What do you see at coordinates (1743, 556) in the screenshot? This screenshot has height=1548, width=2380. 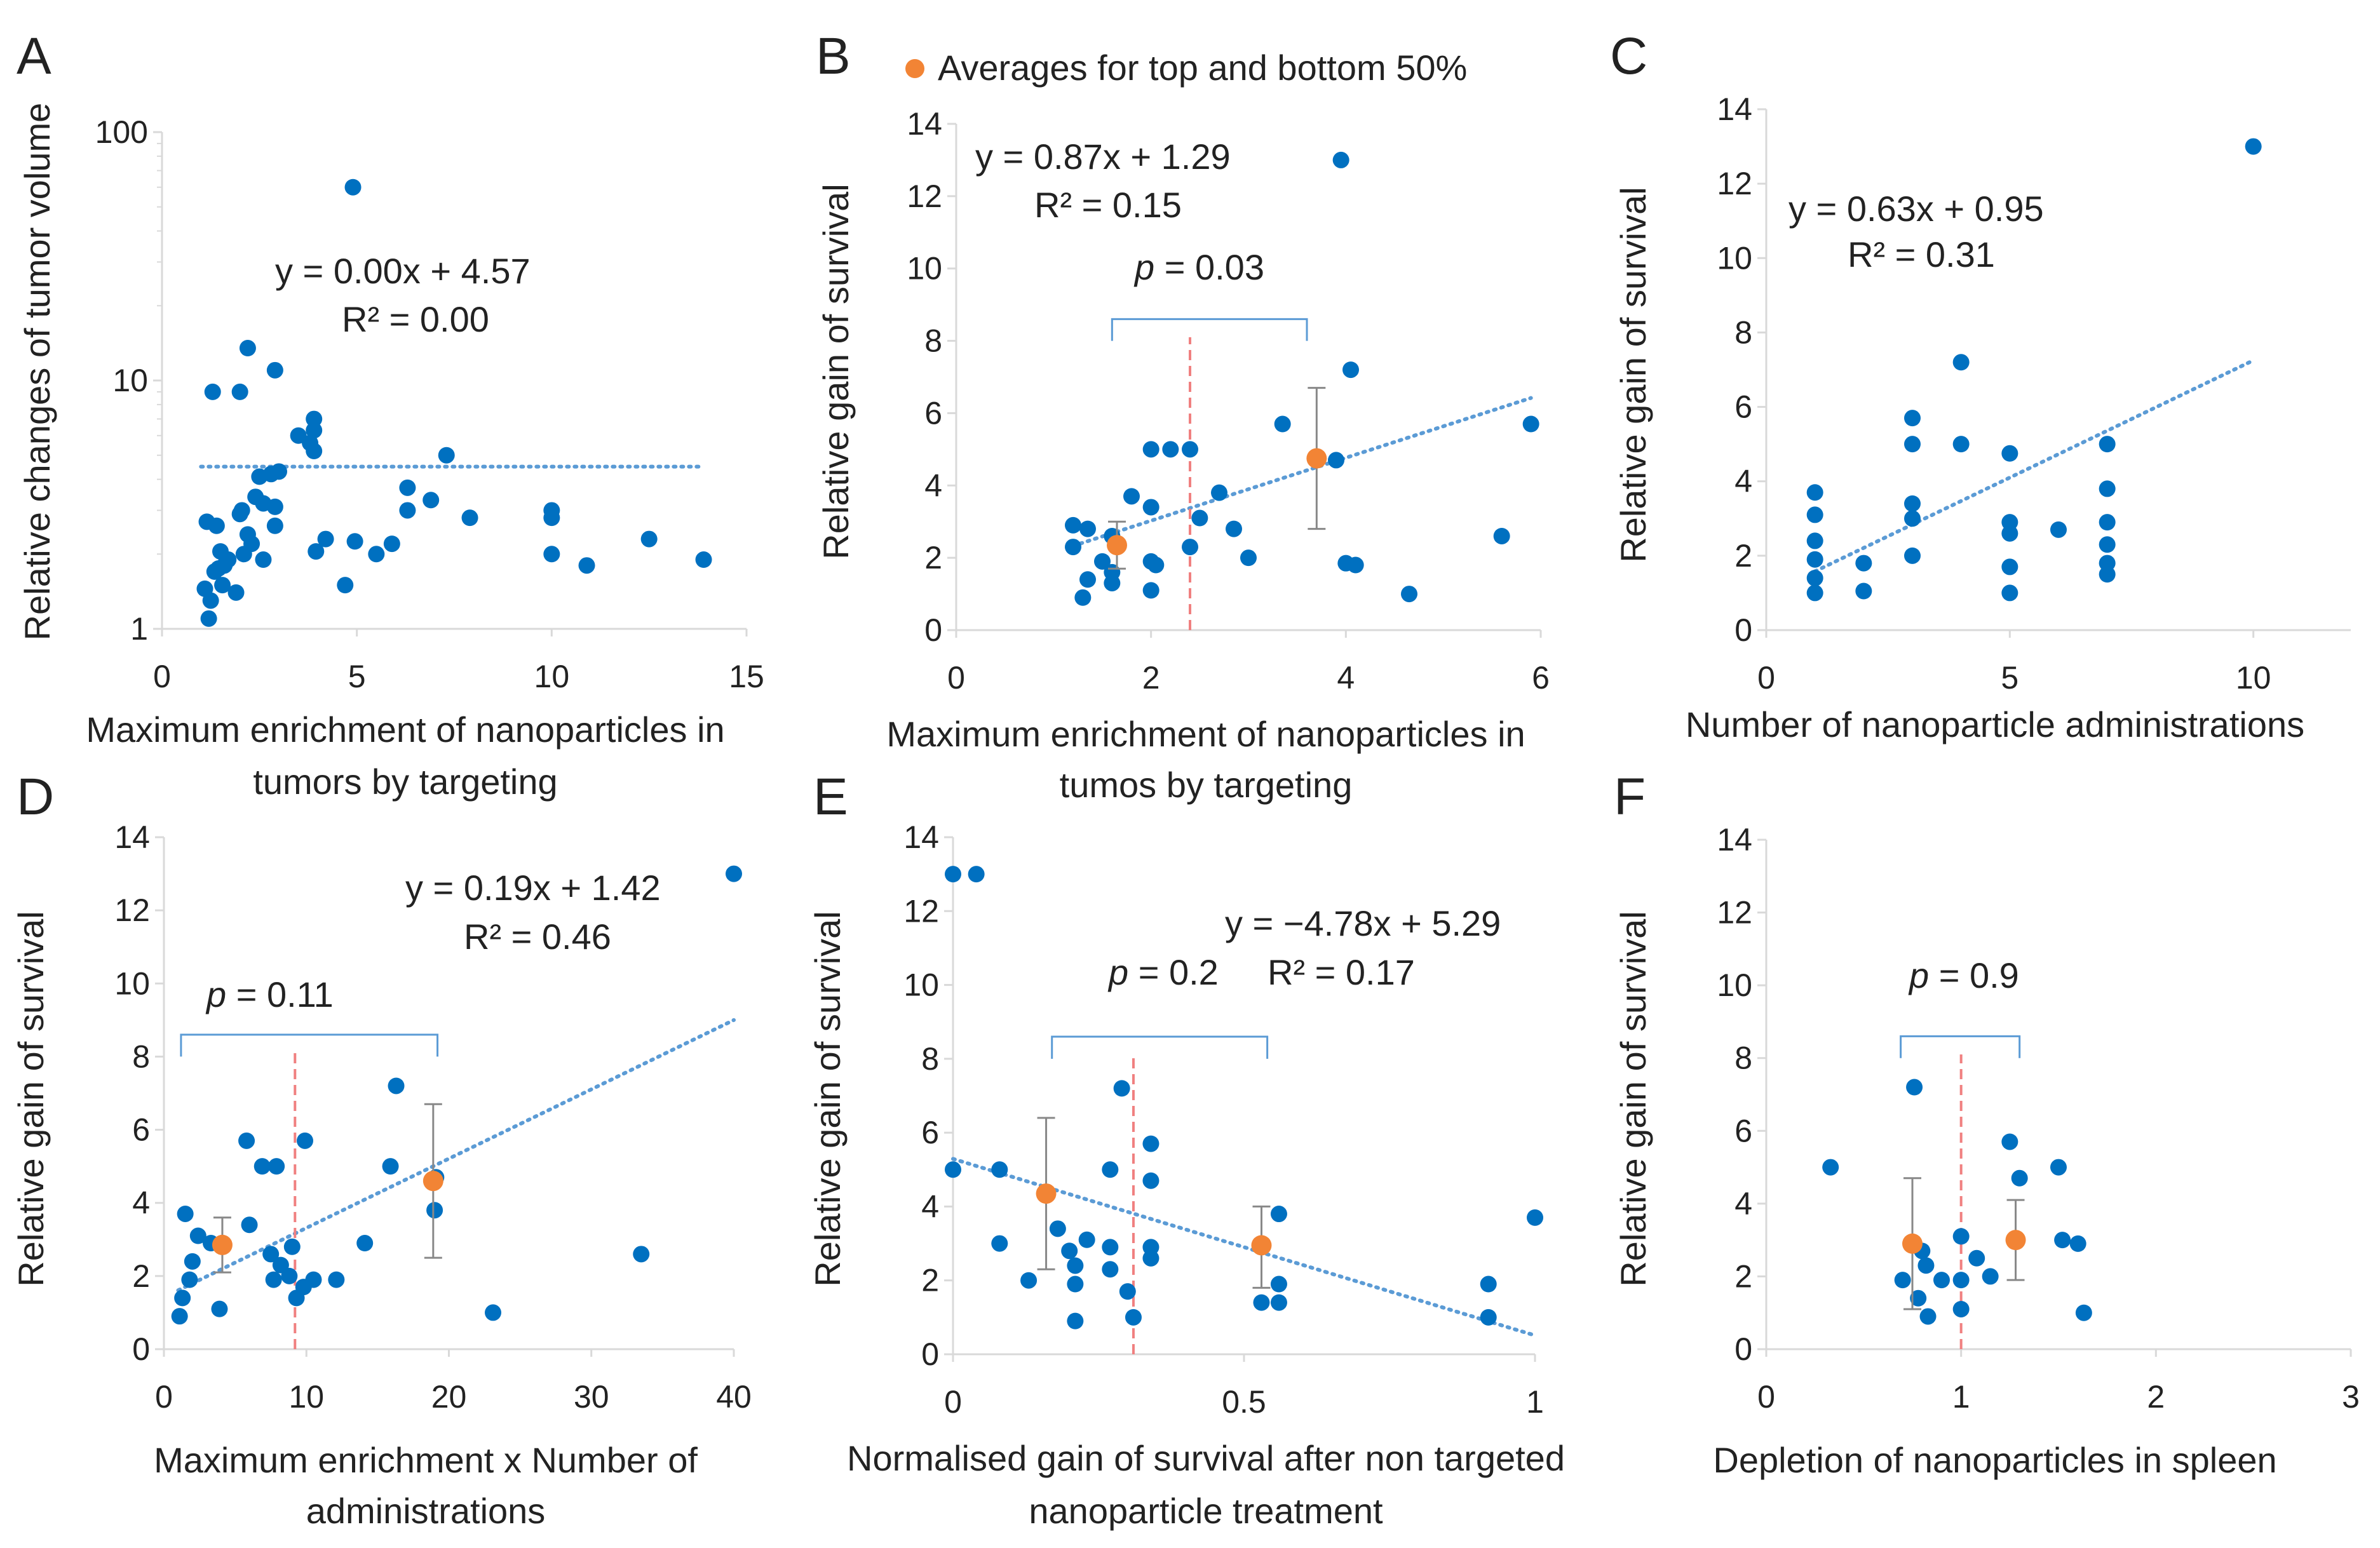 I see `panel-c-y-tick-label: 2` at bounding box center [1743, 556].